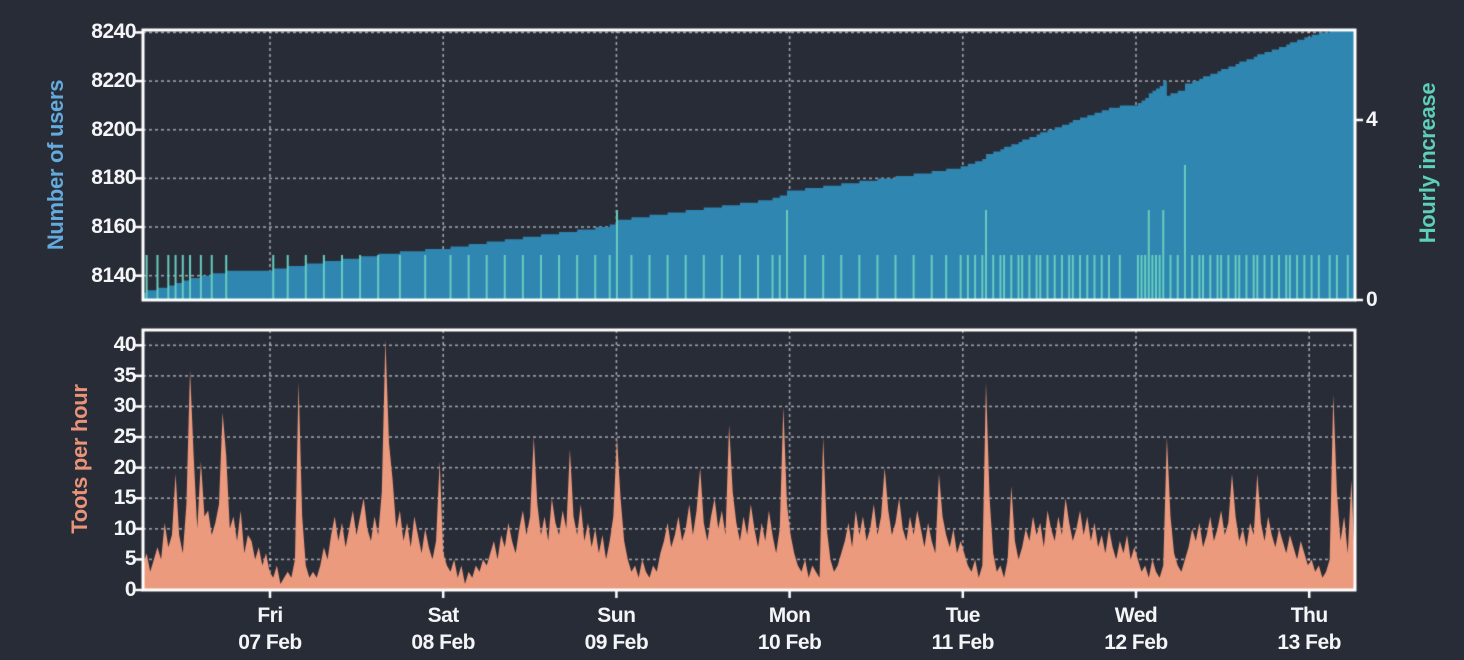 The width and height of the screenshot is (1464, 660). What do you see at coordinates (125, 467) in the screenshot?
I see `toots-y-tick-label: 20` at bounding box center [125, 467].